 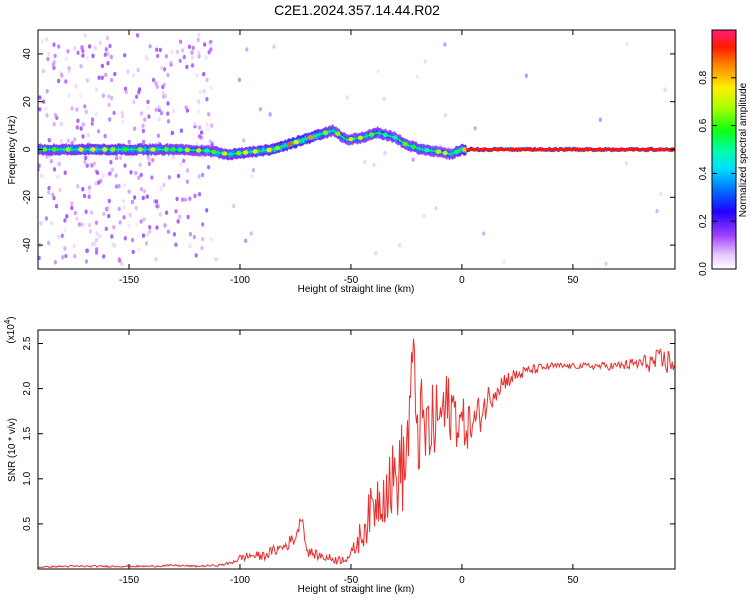 I want to click on snr-x-tick-label: -50, so click(x=351, y=580).